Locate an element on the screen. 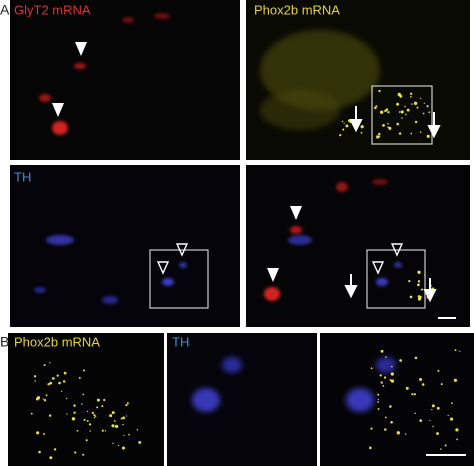 The width and height of the screenshot is (474, 466). channel-label: Phox2b mRNA is located at coordinates (57, 342).